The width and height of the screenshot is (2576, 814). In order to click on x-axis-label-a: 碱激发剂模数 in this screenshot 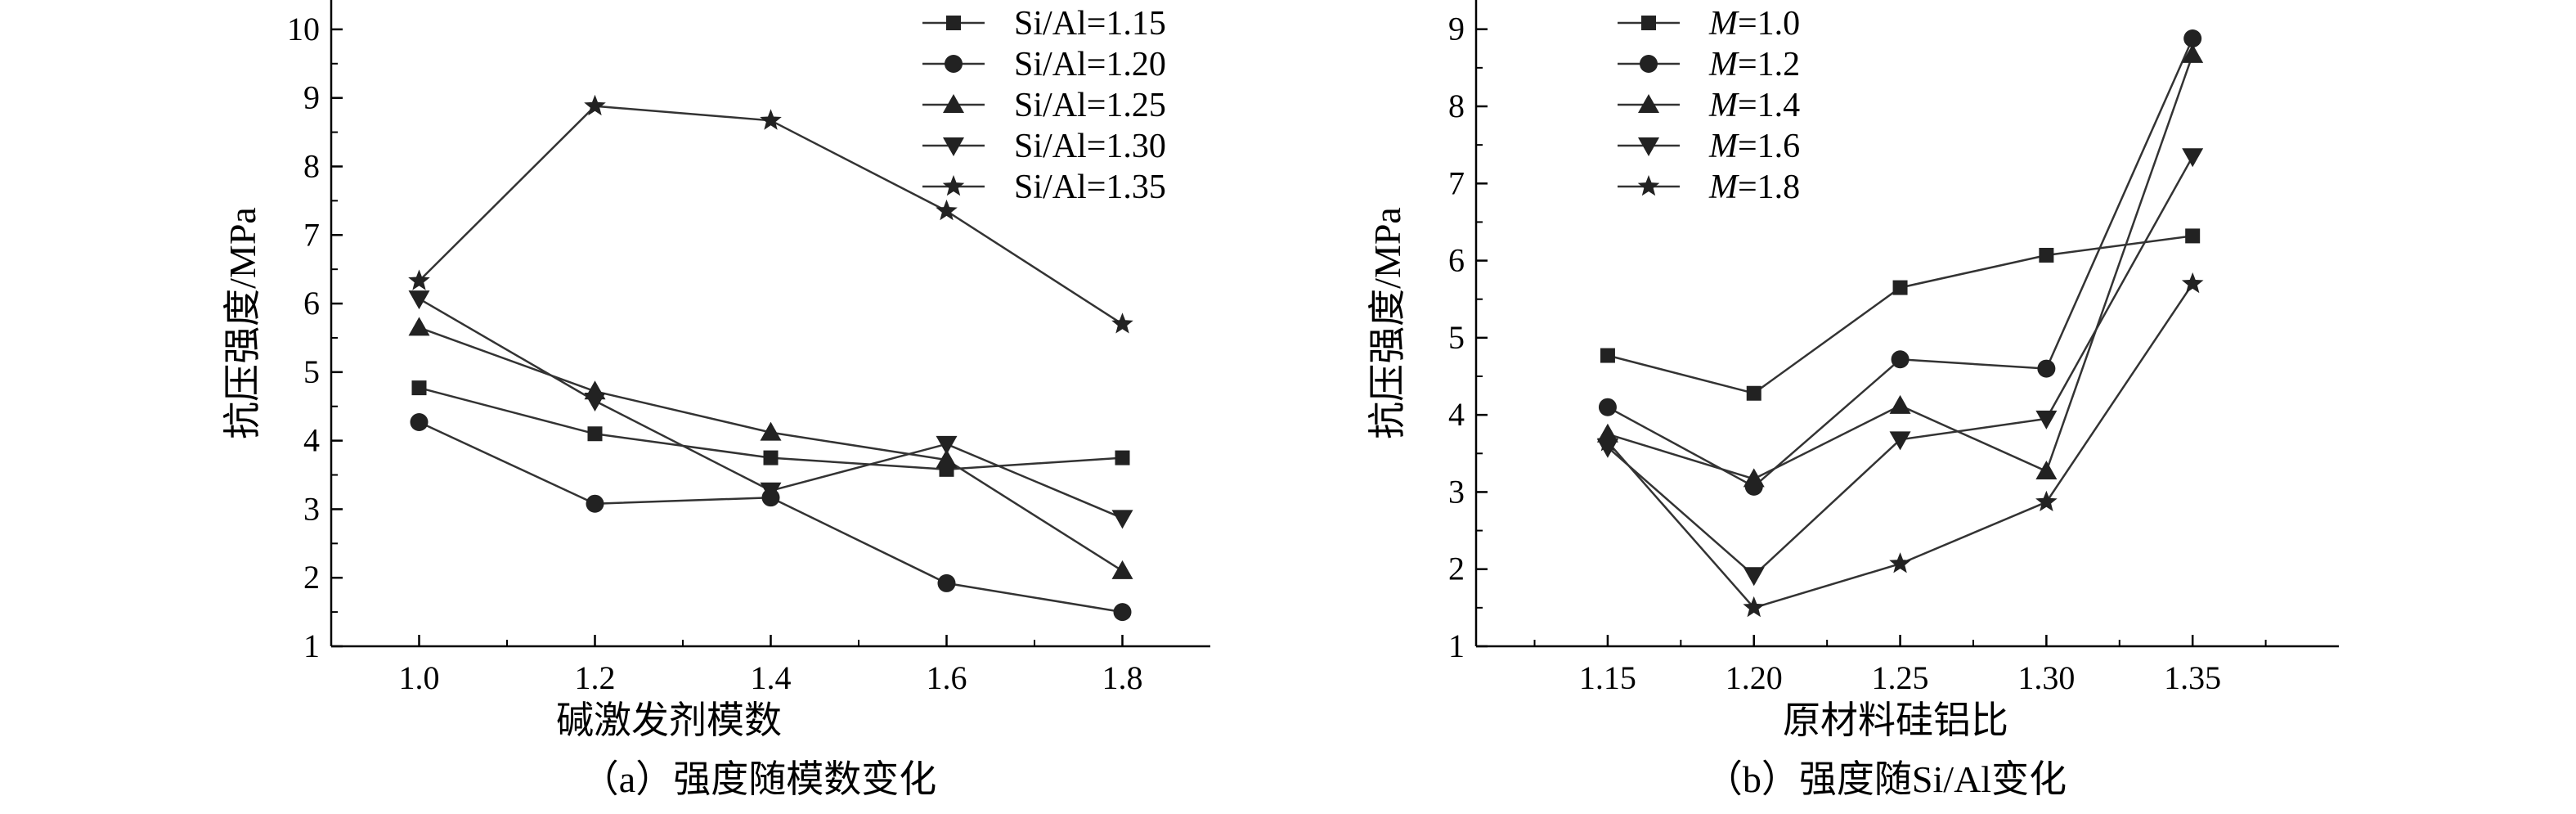, I will do `click(669, 720)`.